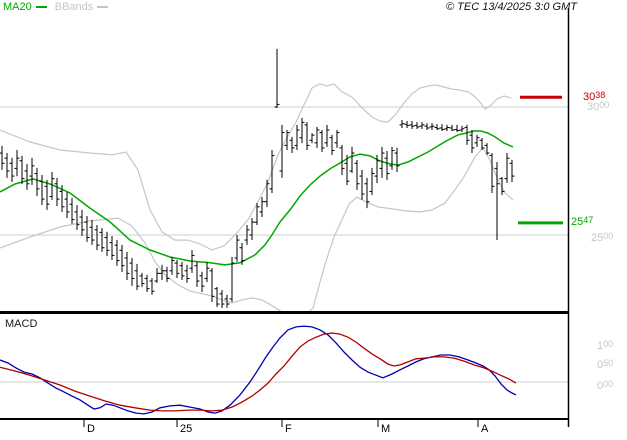 The width and height of the screenshot is (627, 440). What do you see at coordinates (598, 106) in the screenshot?
I see `price-label-1: 3000` at bounding box center [598, 106].